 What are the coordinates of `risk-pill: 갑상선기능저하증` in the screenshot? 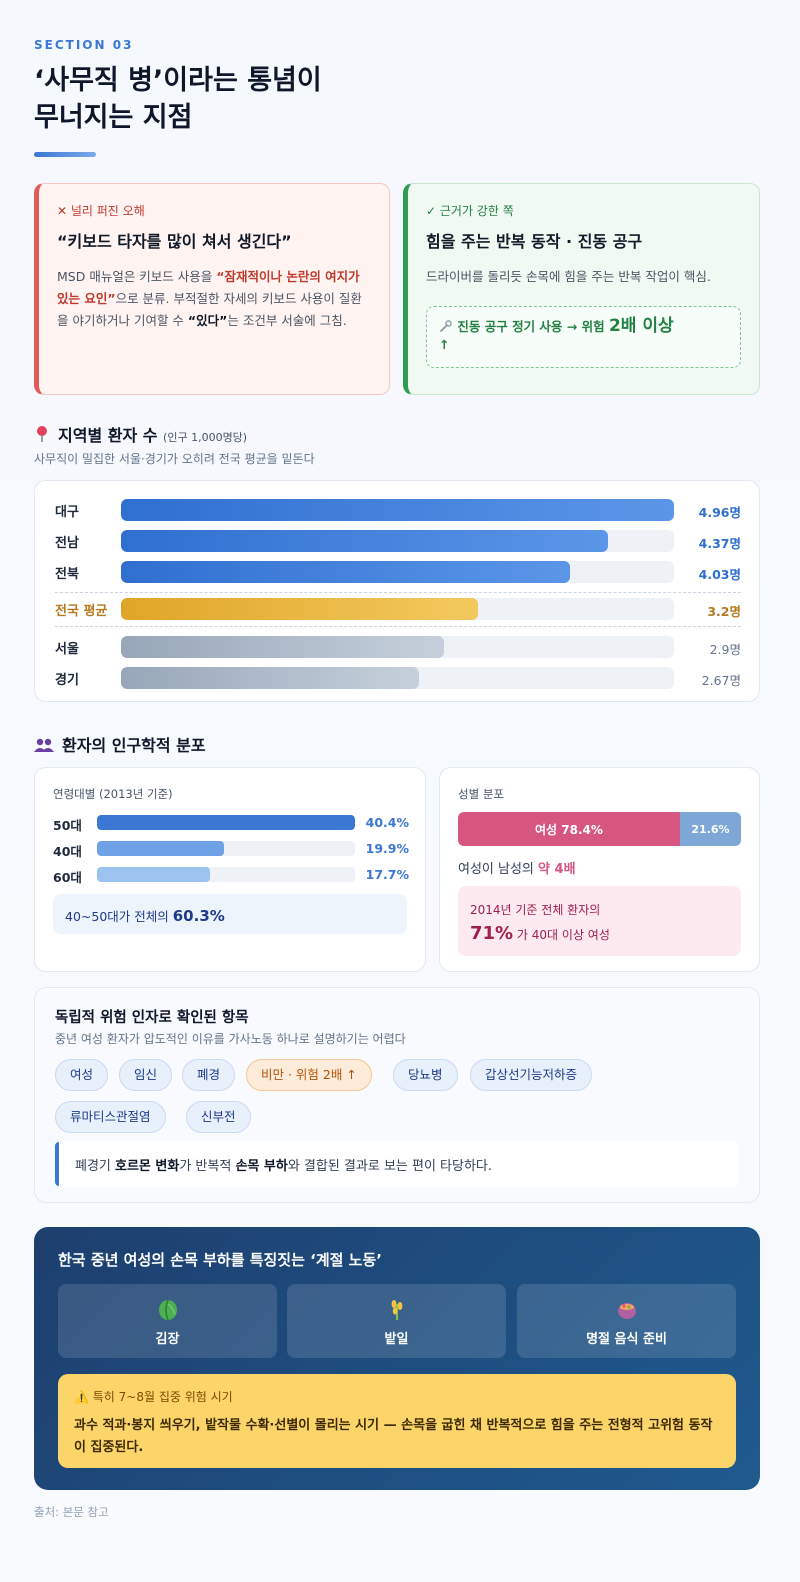 It's located at (531, 1075).